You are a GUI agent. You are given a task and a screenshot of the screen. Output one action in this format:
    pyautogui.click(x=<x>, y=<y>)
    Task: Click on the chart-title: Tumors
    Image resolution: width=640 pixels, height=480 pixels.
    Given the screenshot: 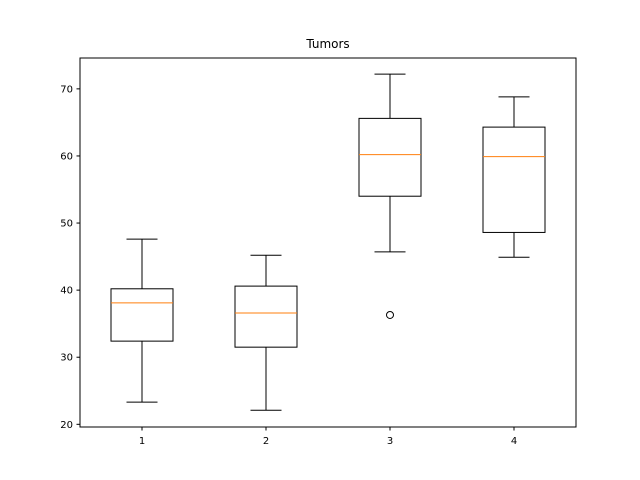 What is the action you would take?
    pyautogui.click(x=327, y=44)
    